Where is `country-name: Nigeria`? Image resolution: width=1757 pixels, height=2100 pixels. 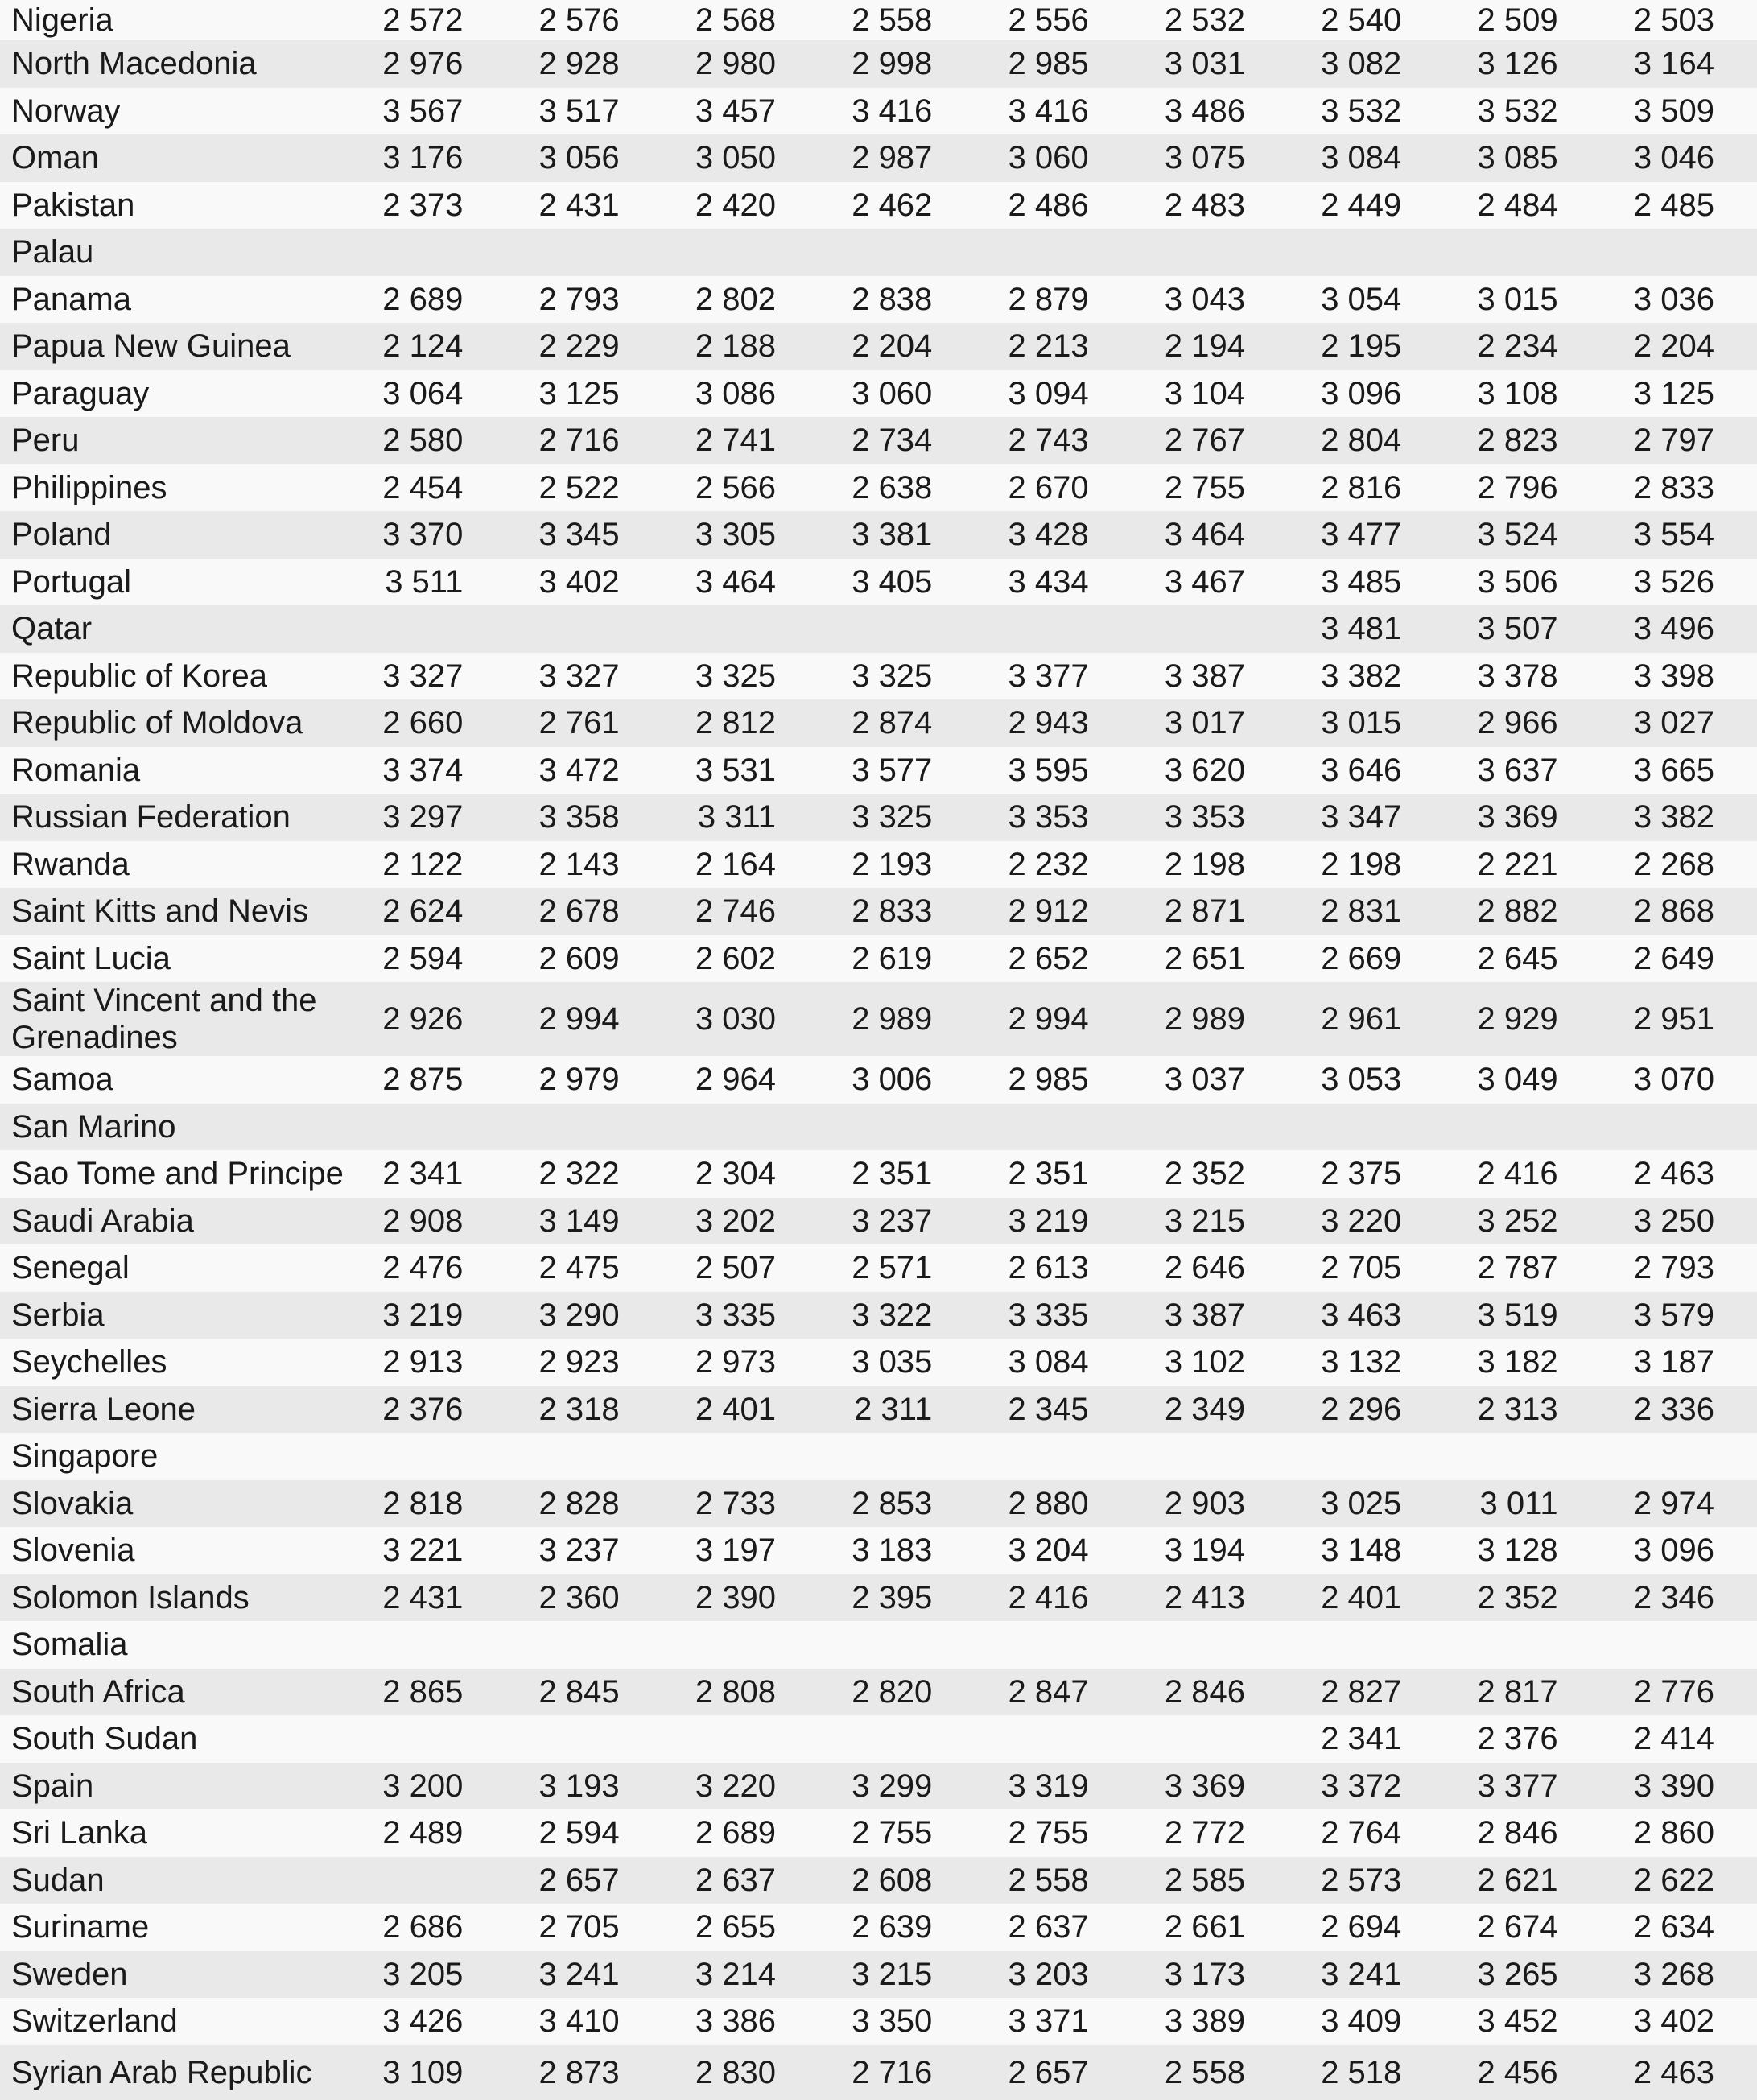
country-name: Nigeria is located at coordinates (62, 20).